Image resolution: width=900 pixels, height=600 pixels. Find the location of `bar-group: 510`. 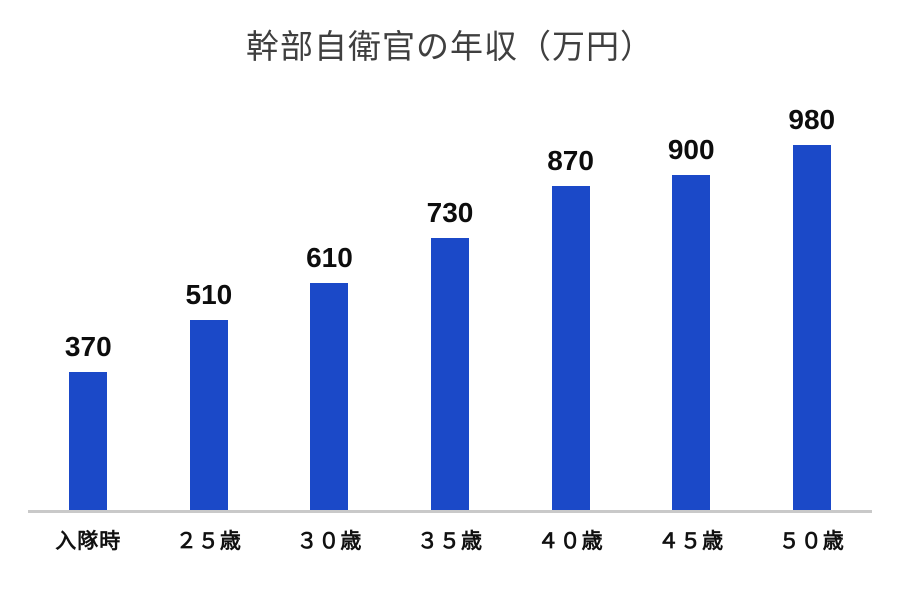

bar-group: 510 is located at coordinates (209, 394).